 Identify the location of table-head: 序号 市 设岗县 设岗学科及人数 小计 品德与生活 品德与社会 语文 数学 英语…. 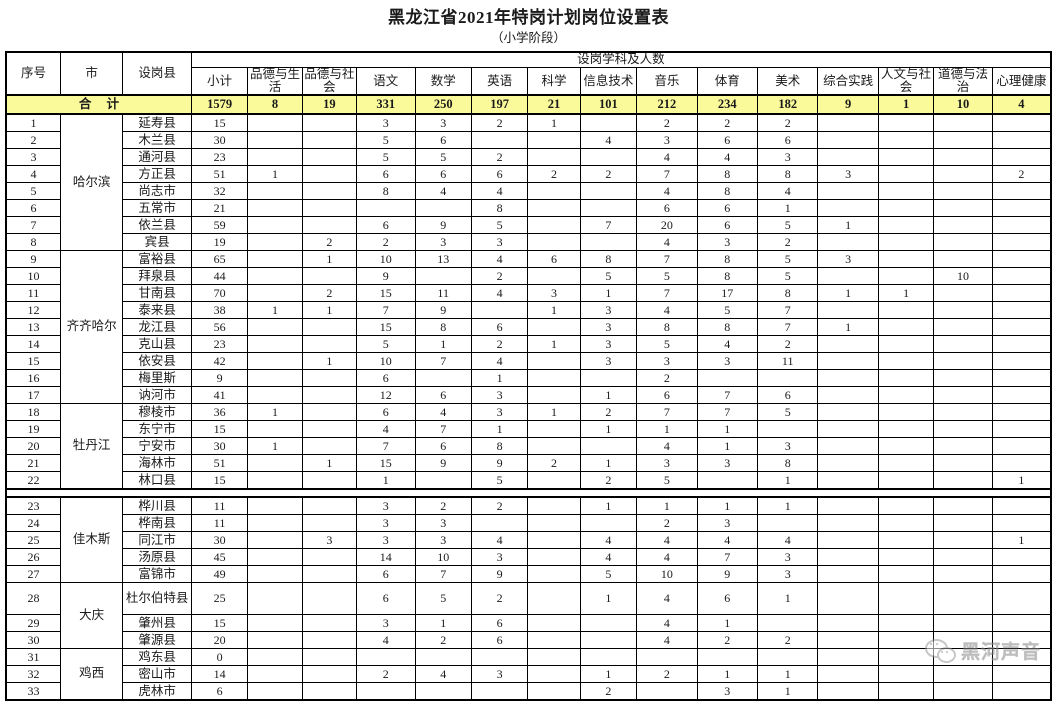
(528, 73).